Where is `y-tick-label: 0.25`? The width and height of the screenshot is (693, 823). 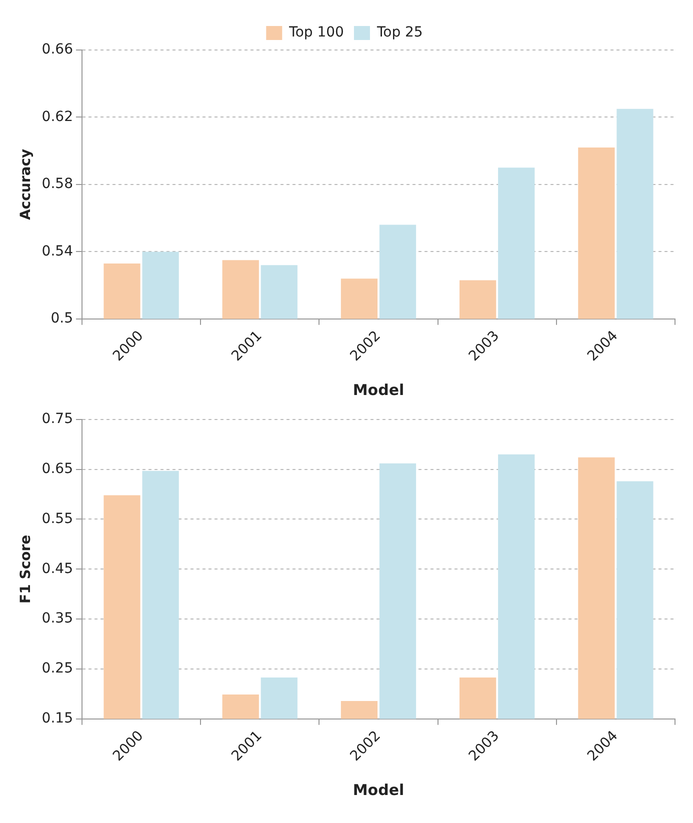
y-tick-label: 0.25 is located at coordinates (57, 668).